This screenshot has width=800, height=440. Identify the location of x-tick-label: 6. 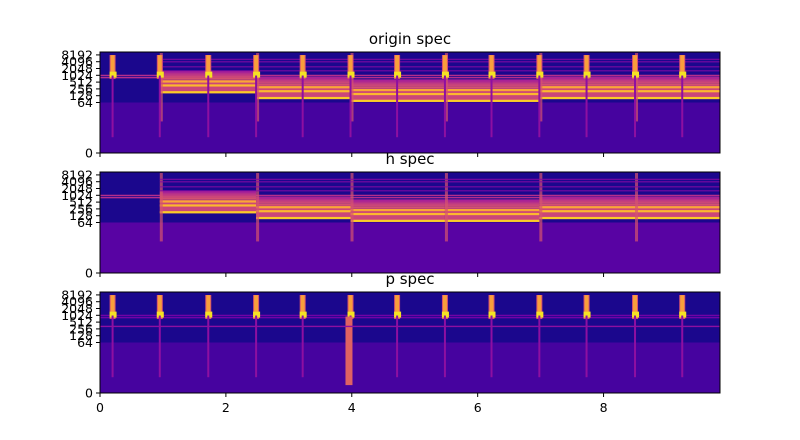
(478, 407).